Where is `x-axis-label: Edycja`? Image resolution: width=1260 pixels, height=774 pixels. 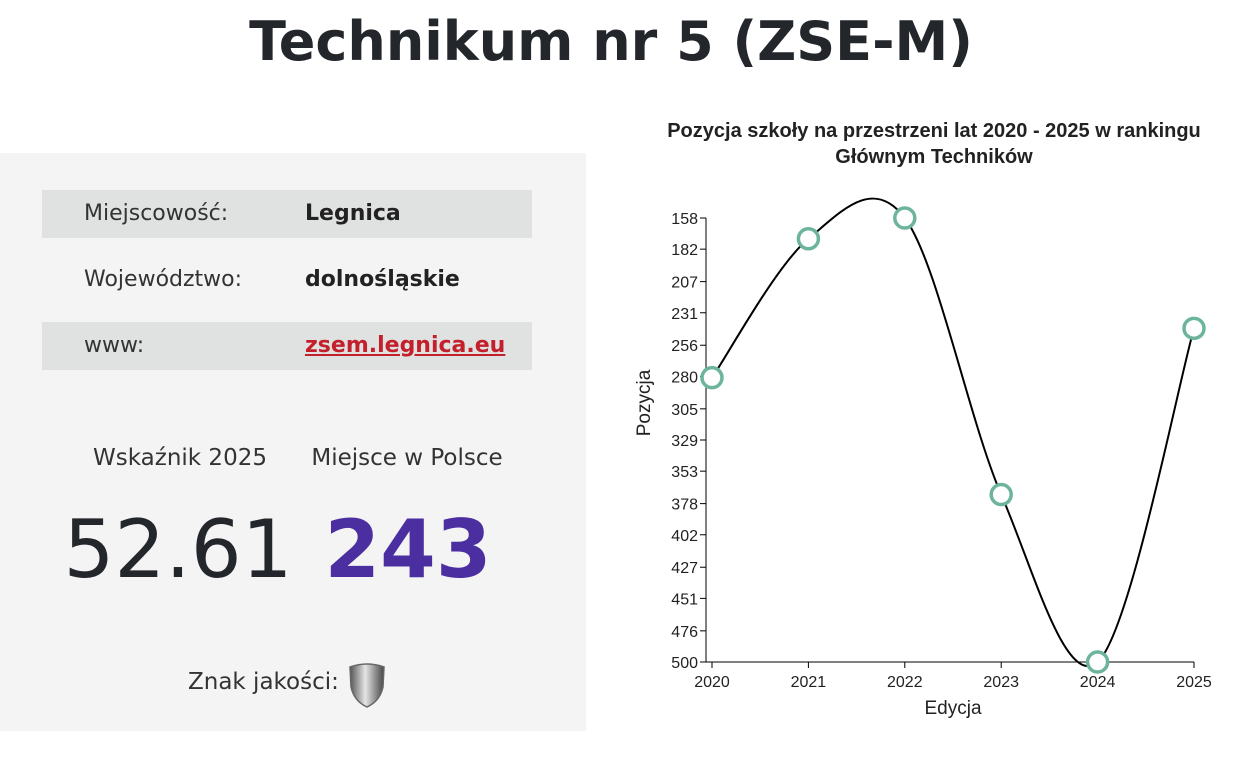 x-axis-label: Edycja is located at coordinates (952, 708).